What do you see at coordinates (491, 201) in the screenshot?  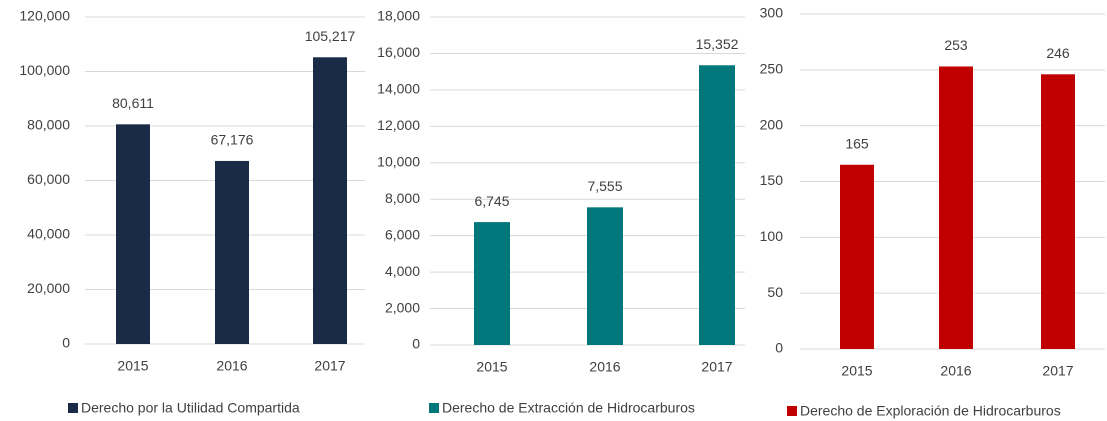 I see `data-label: 6,745` at bounding box center [491, 201].